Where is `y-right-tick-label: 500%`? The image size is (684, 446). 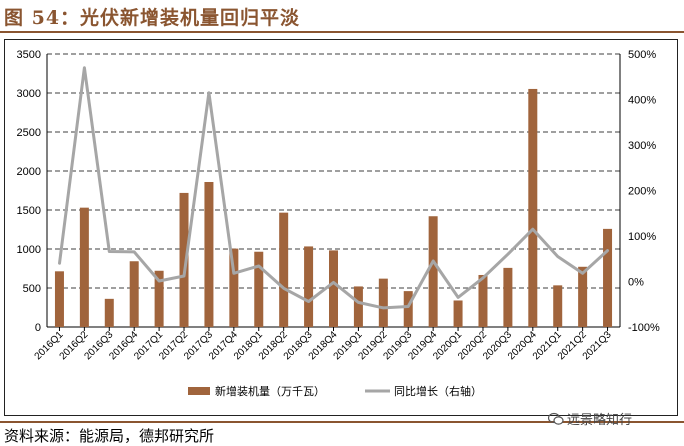
y-right-tick-label: 500% is located at coordinates (642, 55).